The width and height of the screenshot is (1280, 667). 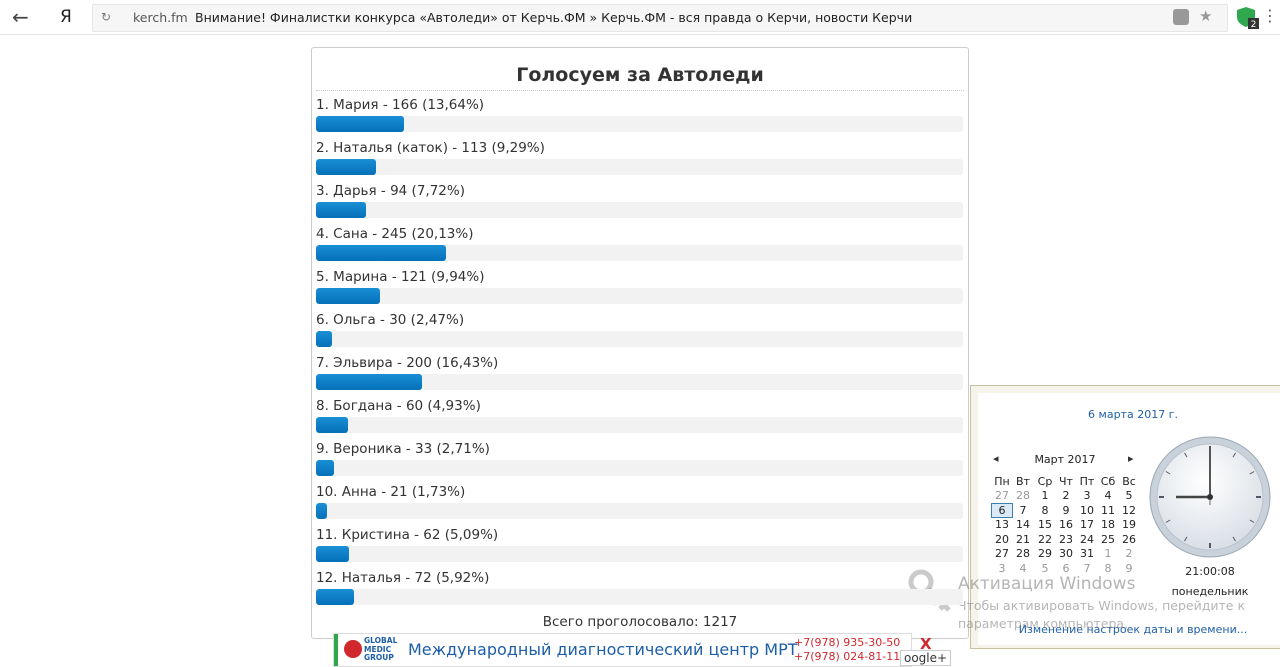 I want to click on poll-option-label: 12. Наталья - 72 (5,92%), so click(x=403, y=578).